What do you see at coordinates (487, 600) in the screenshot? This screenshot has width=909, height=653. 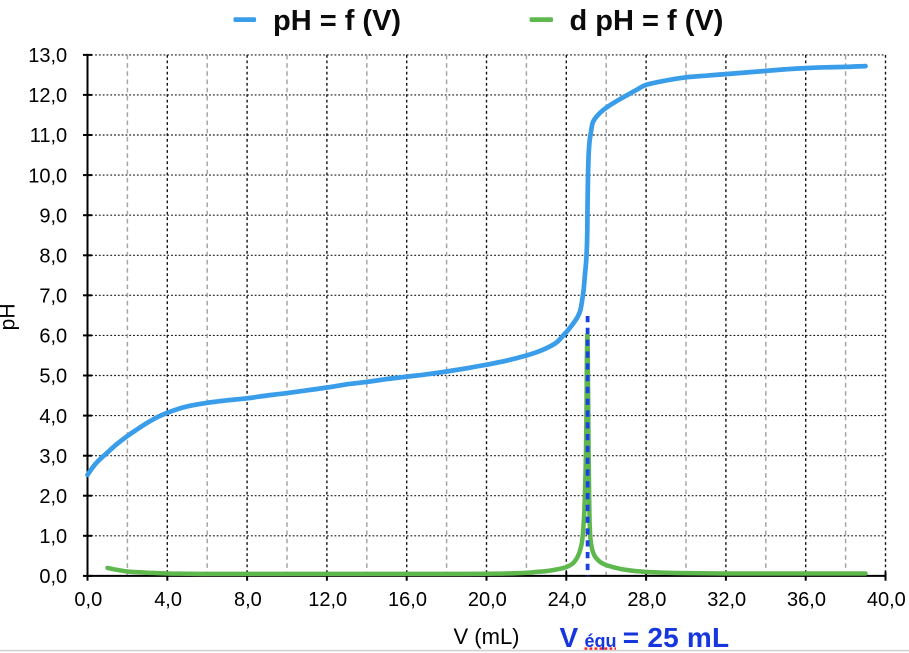 I see `svg-text: 20,0` at bounding box center [487, 600].